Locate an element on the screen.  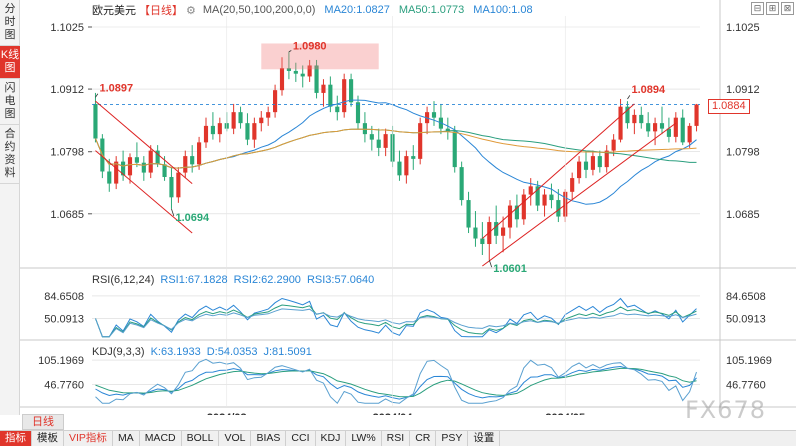
period-selector: 日线 is located at coordinates (43, 422).